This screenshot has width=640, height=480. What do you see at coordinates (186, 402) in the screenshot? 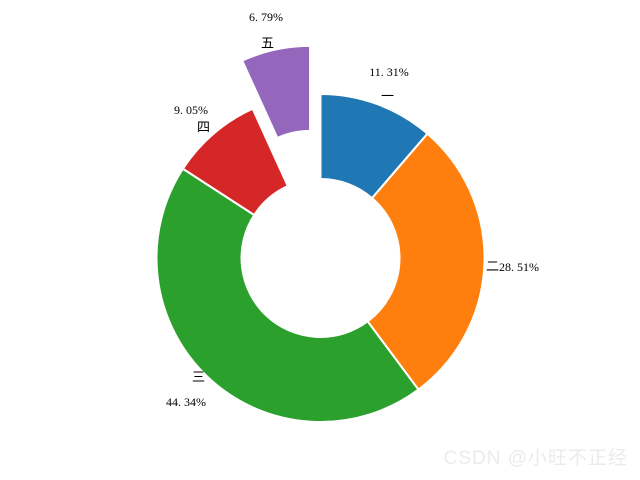
I see `pct-label-3: 44. 34%` at bounding box center [186, 402].